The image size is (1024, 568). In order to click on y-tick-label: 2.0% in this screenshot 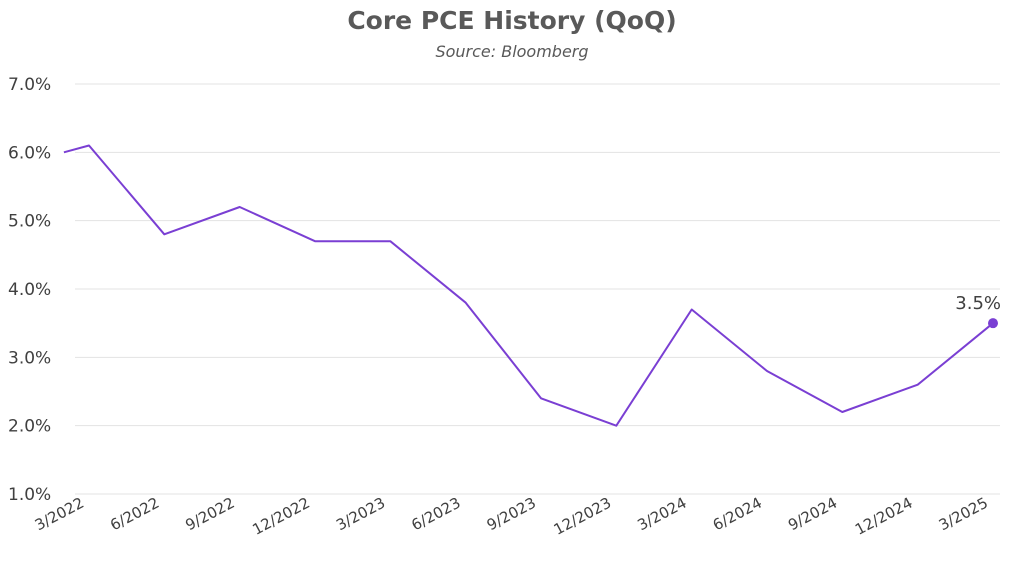, I will do `click(29, 427)`.